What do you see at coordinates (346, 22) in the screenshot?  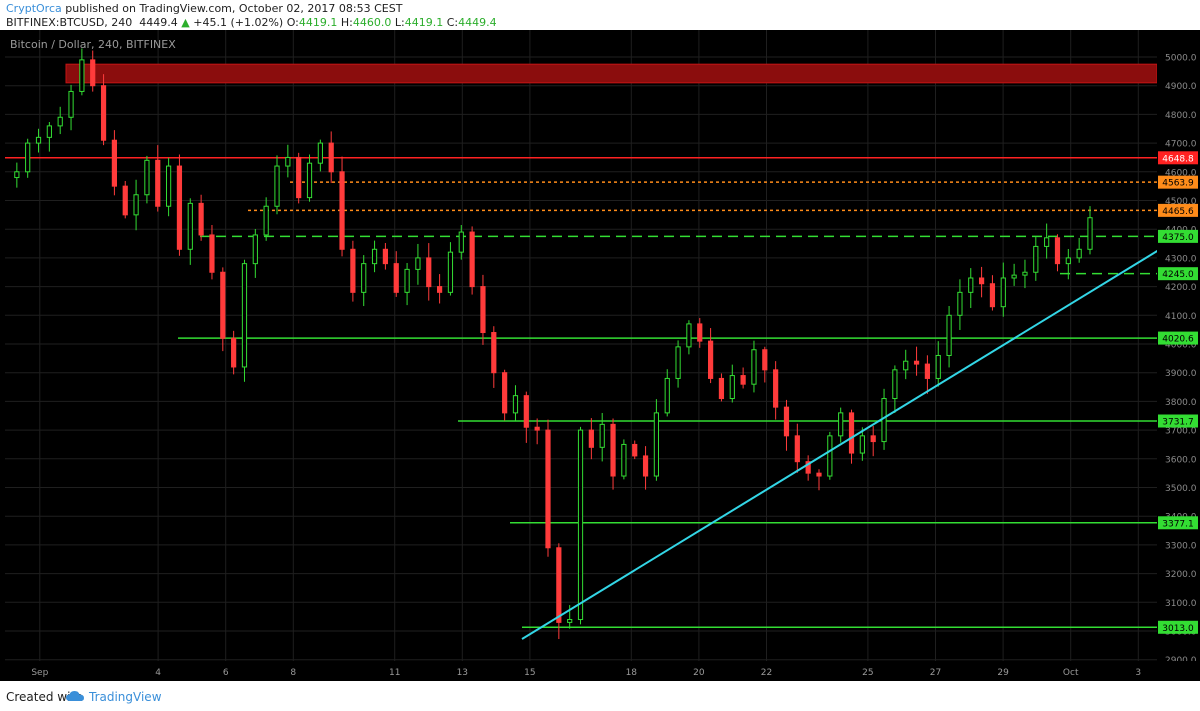 I see `high-label: H:` at bounding box center [346, 22].